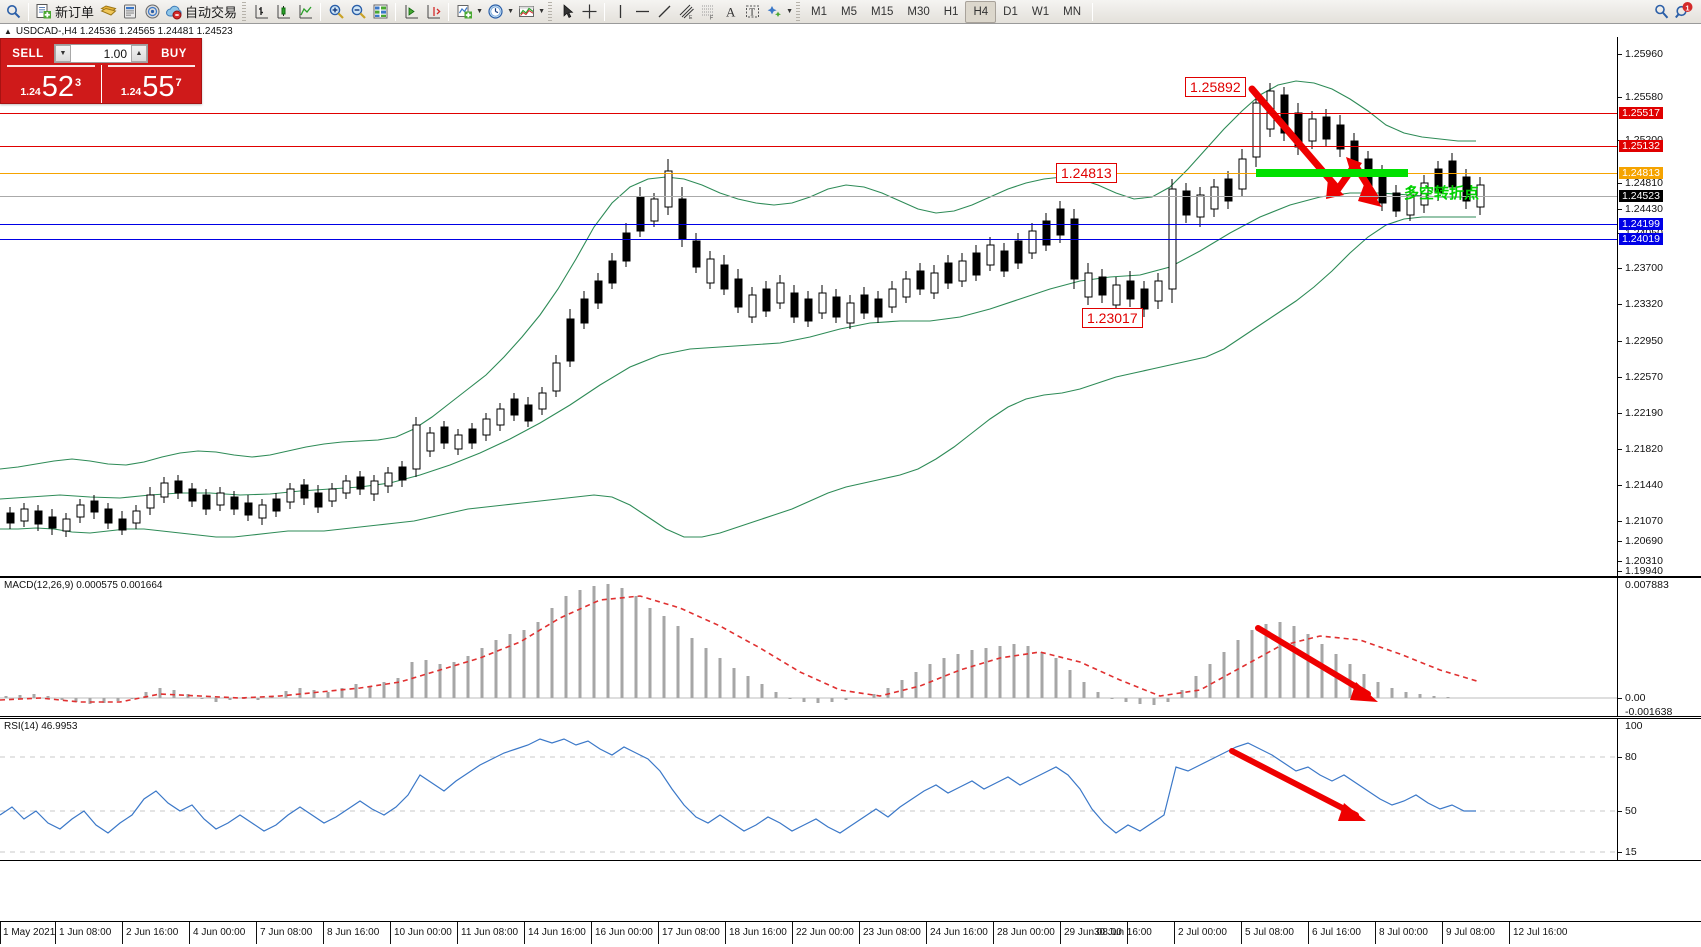 Image resolution: width=1701 pixels, height=947 pixels. I want to click on zoom-in-icon, so click(336, 12).